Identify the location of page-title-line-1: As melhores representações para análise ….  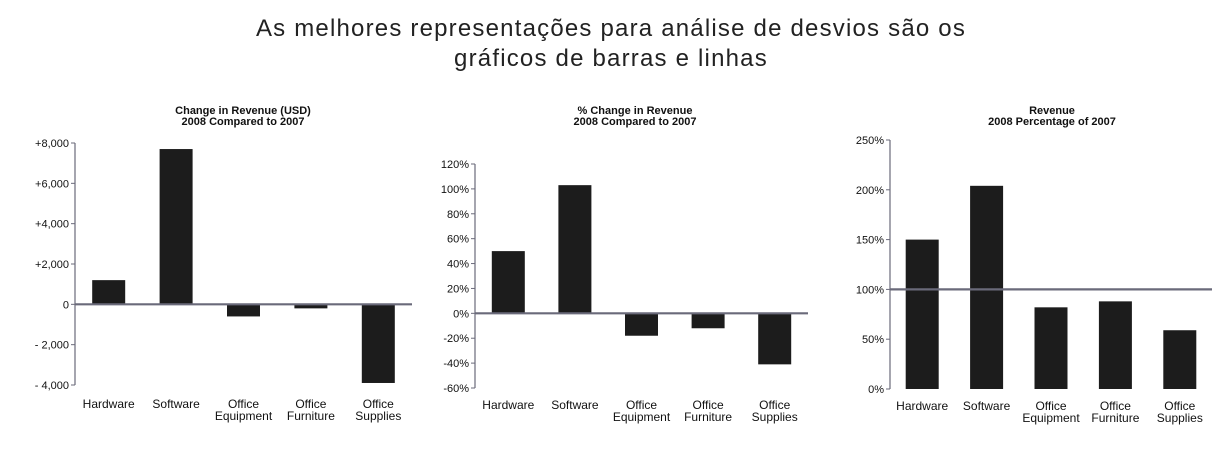
(611, 28).